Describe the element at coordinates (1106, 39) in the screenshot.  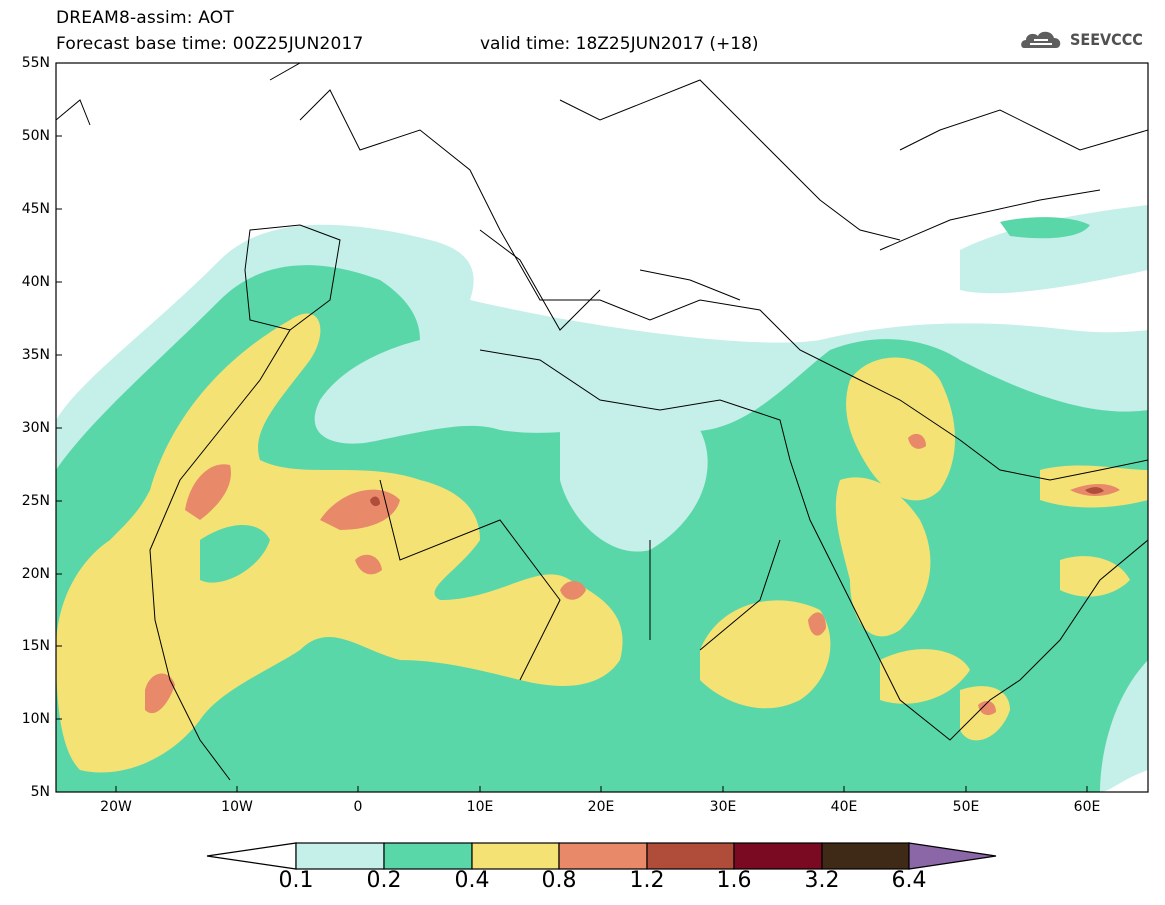
I see `logo-text: SEEVCCC` at that location.